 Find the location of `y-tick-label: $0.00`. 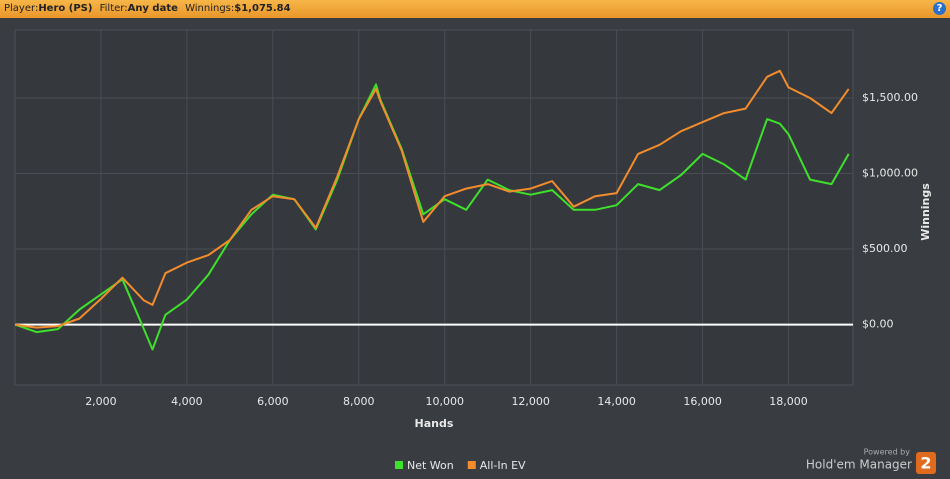

y-tick-label: $0.00 is located at coordinates (878, 324).